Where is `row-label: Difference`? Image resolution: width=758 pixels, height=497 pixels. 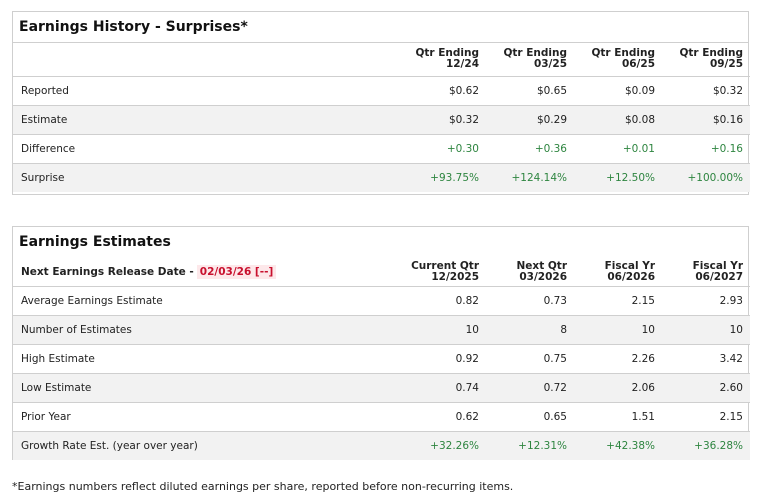 row-label: Difference is located at coordinates (48, 148).